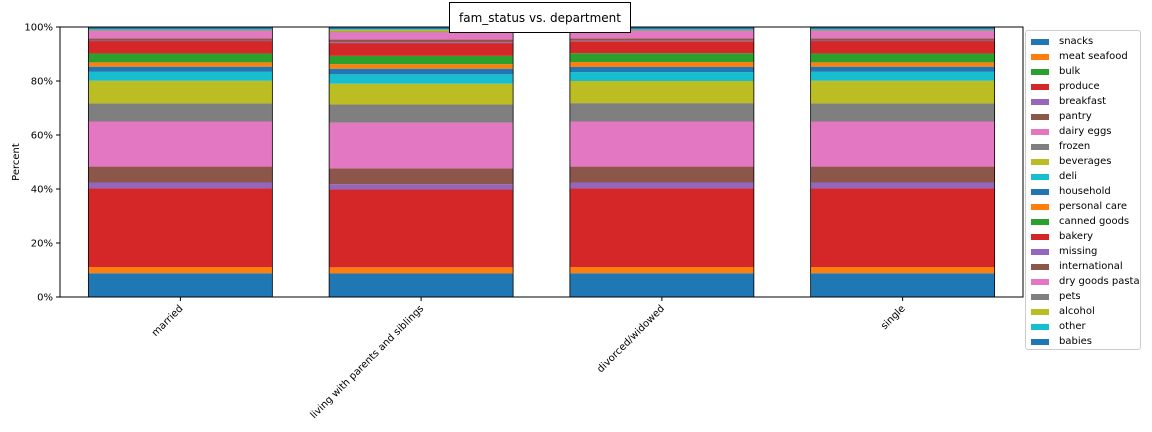  Describe the element at coordinates (1083, 326) in the screenshot. I see `legend-item: other` at that location.